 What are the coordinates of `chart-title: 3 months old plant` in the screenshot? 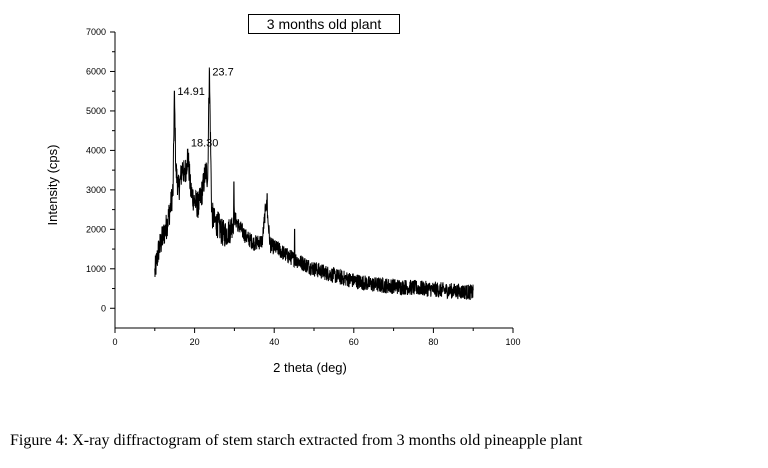 It's located at (324, 24).